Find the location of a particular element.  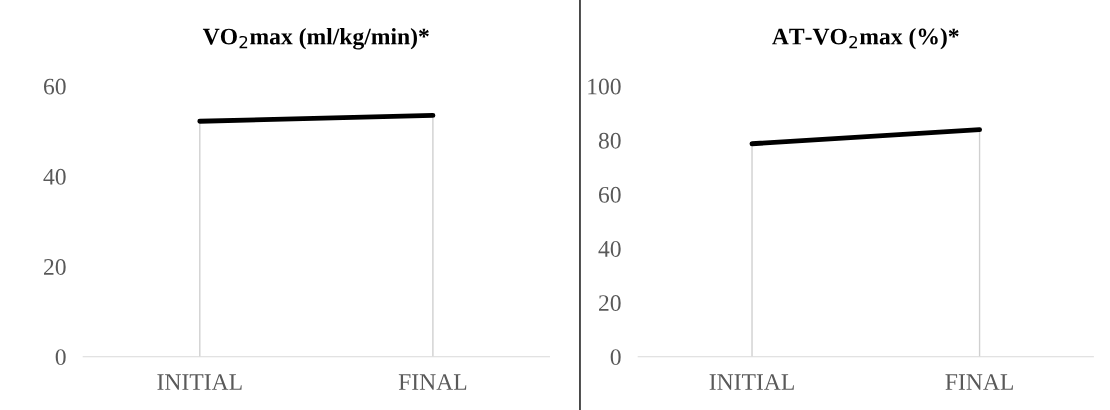

chart-title: AT-VO$_{2}$max (%)* is located at coordinates (865, 38).